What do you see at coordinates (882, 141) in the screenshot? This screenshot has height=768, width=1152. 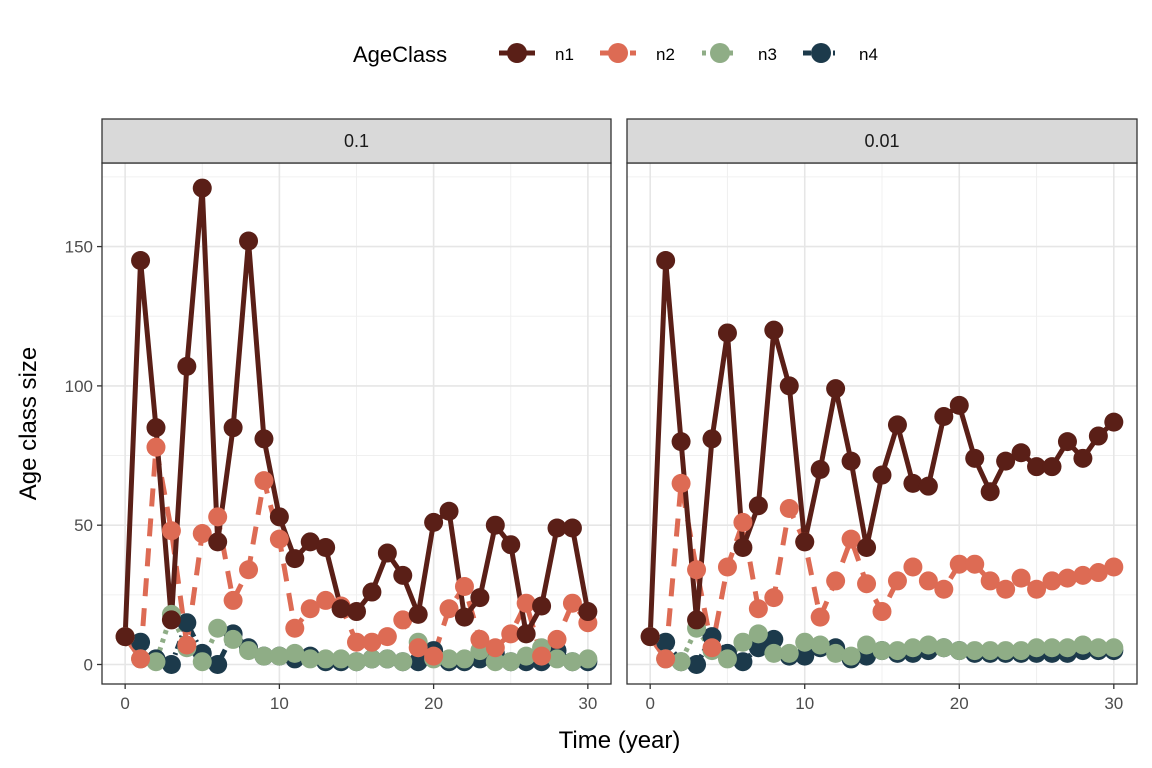 I see `facet-strip` at bounding box center [882, 141].